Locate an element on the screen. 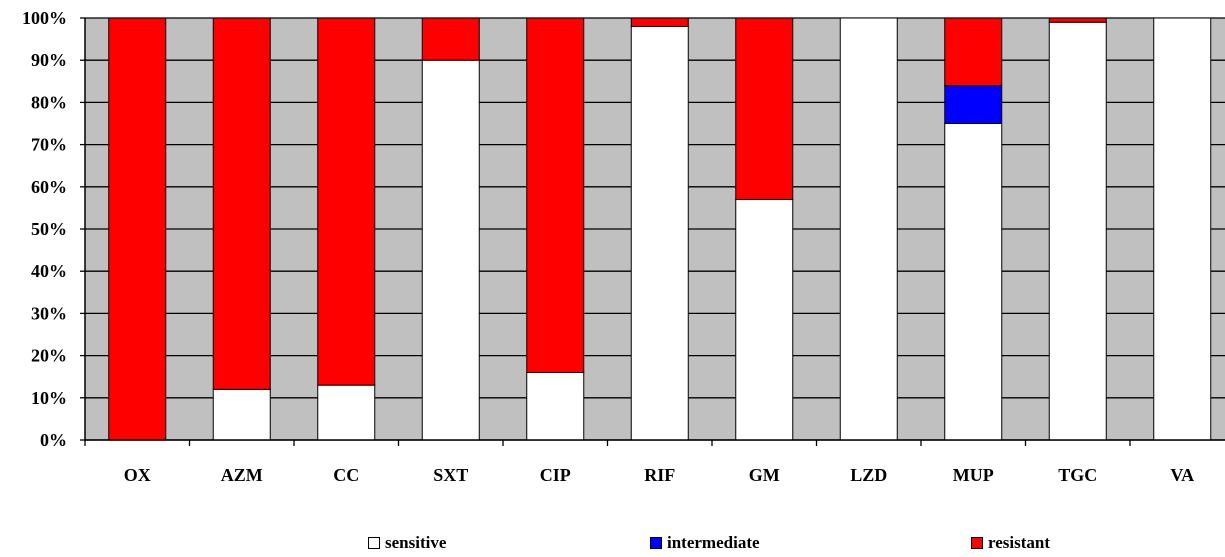  y-tick-label: 30% is located at coordinates (49, 313).